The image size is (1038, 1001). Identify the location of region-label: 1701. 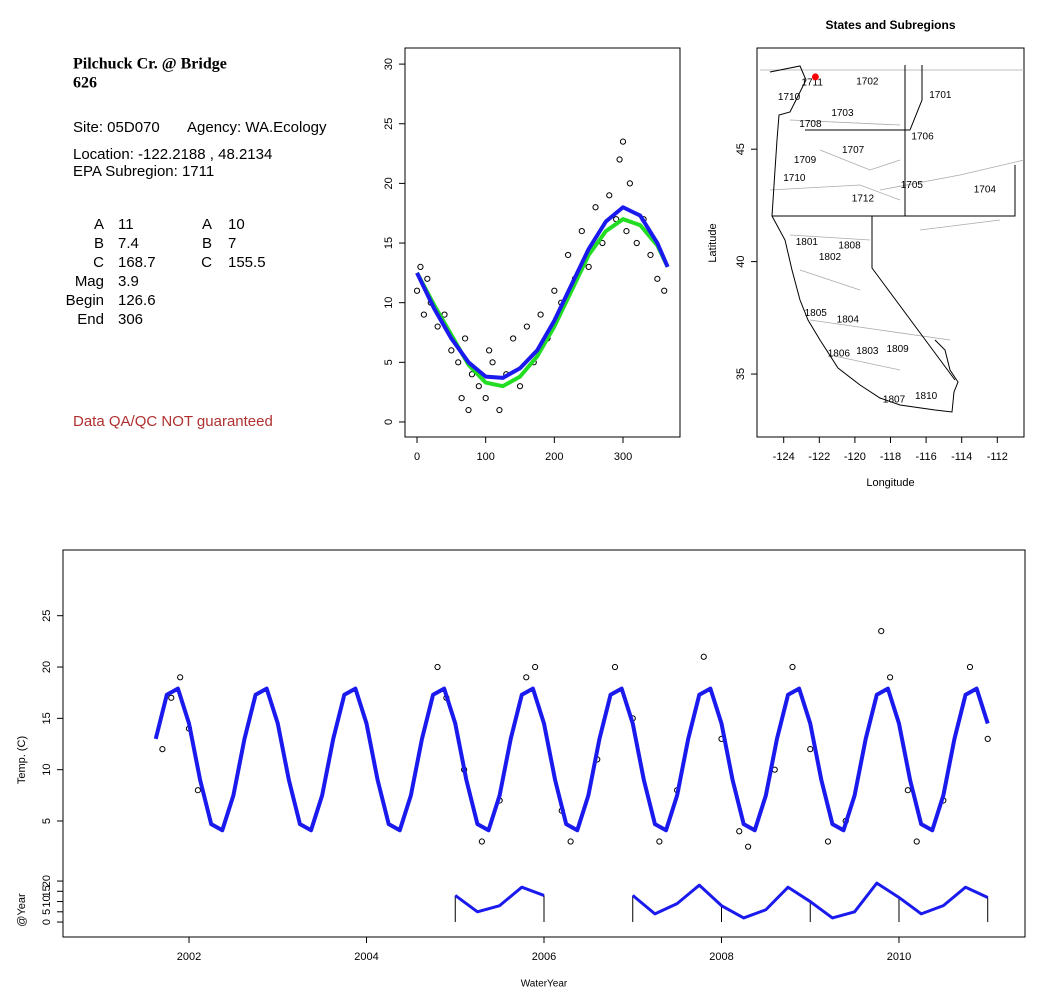
(940, 95).